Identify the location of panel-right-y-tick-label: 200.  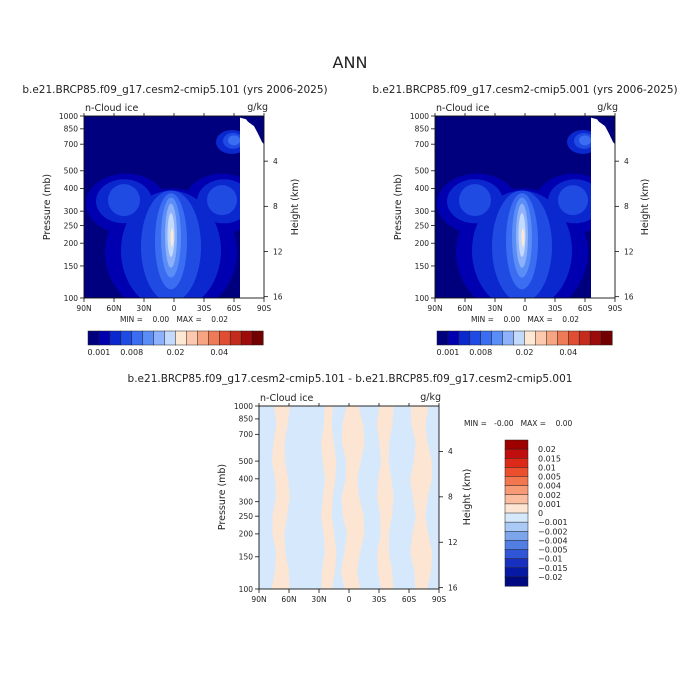
(422, 243).